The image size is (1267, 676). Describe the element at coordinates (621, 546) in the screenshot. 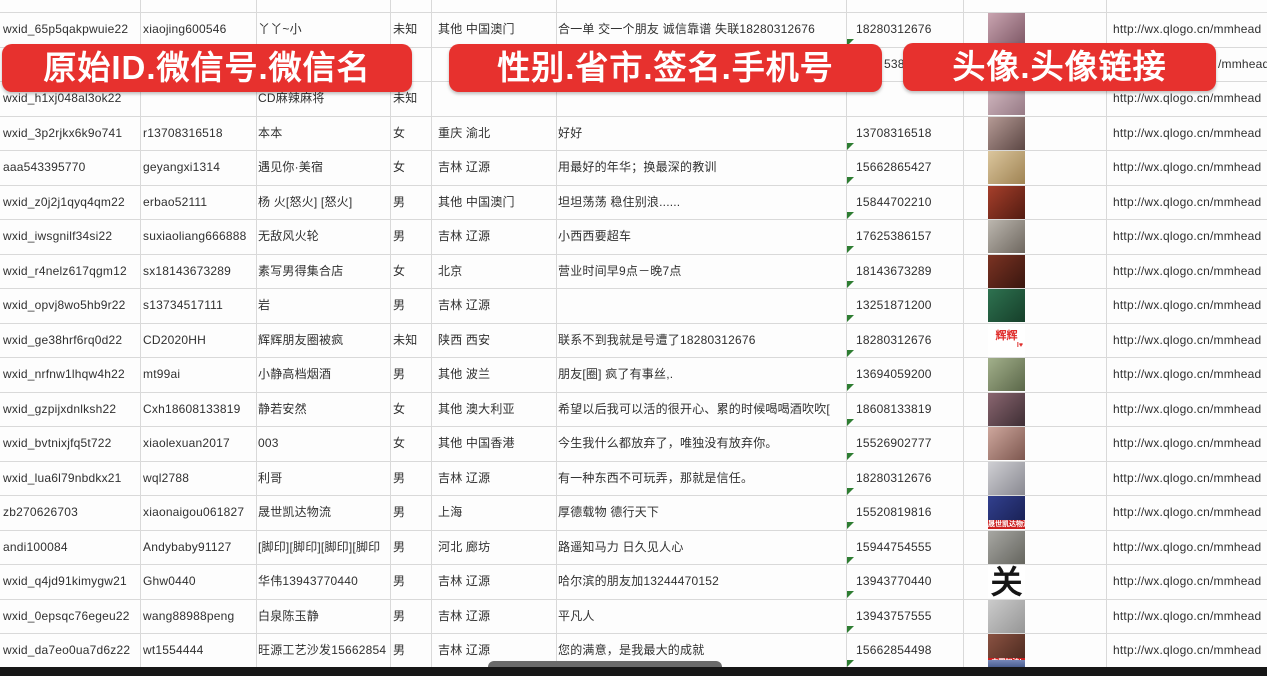

I see `signature-cell: 路遥知马力 日久见人心` at that location.